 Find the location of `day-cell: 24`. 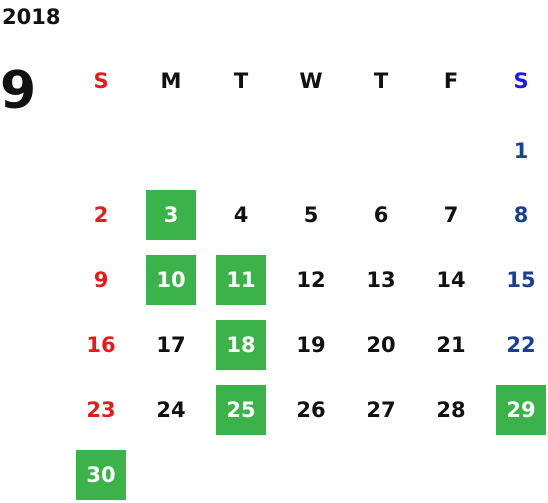

day-cell: 24 is located at coordinates (171, 410).